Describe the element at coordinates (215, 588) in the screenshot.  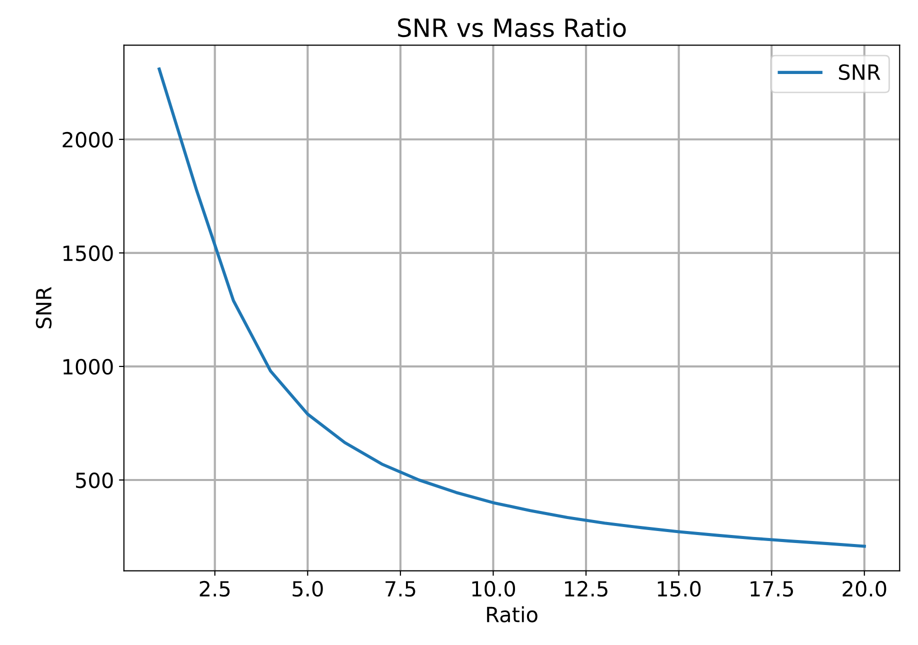
I see `x-tick-label: 2.5` at that location.